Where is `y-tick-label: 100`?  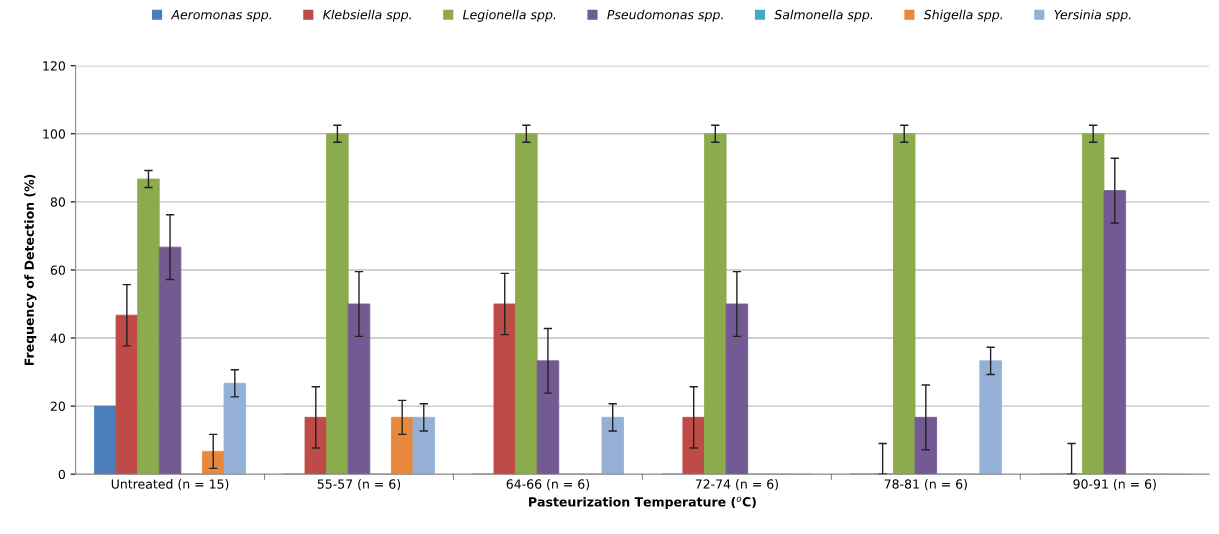 y-tick-label: 100 is located at coordinates (54, 134).